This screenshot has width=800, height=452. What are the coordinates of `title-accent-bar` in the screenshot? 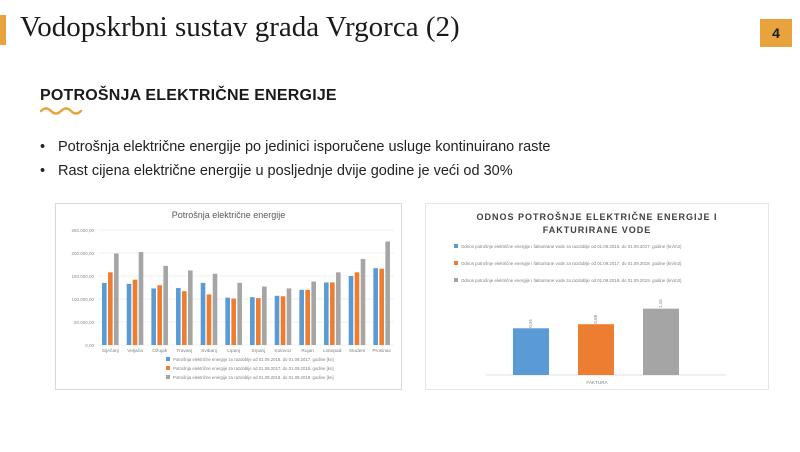 It's located at (3, 30).